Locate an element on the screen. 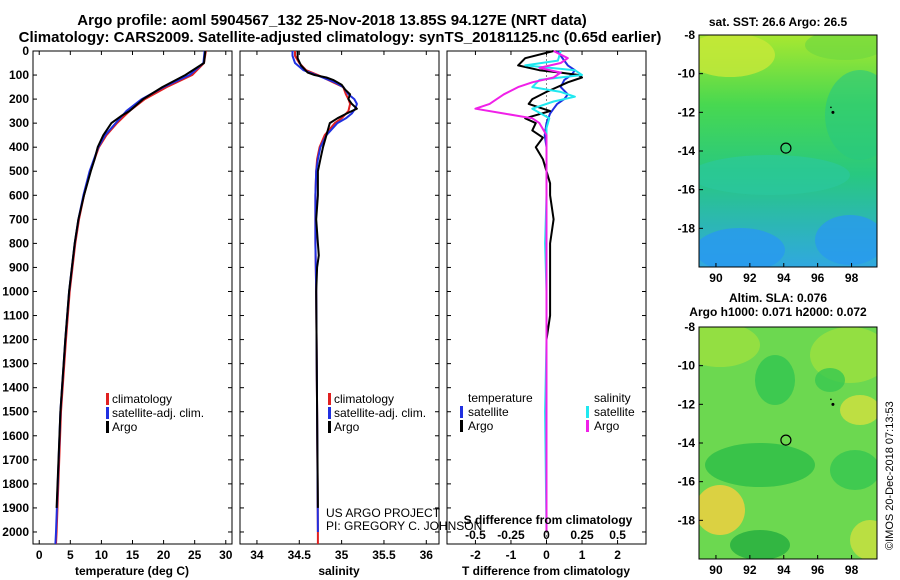 The width and height of the screenshot is (900, 580). t-difference-tick-label: 0 is located at coordinates (546, 555).